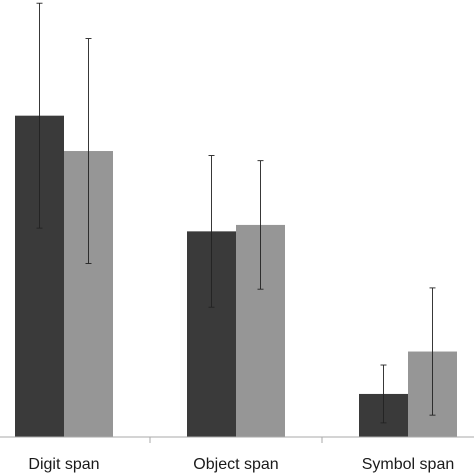  Describe the element at coordinates (408, 464) in the screenshot. I see `tick-label-symbol-span: Symbol span` at that location.